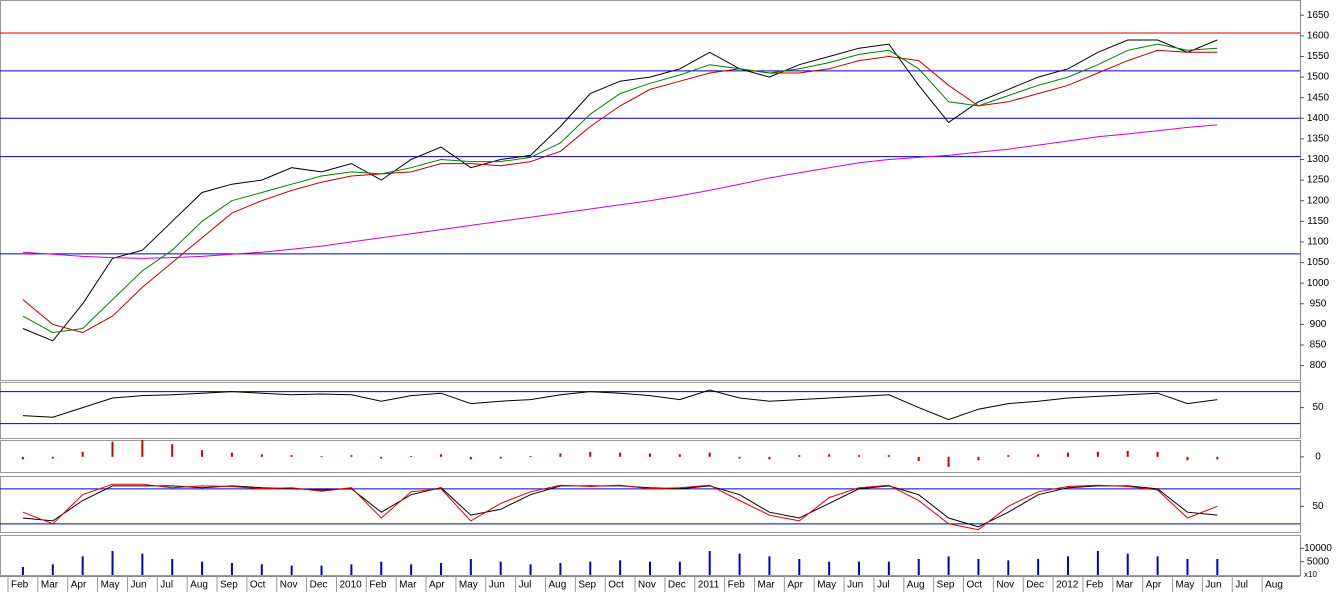 The width and height of the screenshot is (1336, 592). What do you see at coordinates (1318, 456) in the screenshot?
I see `y-tick-label: 0` at bounding box center [1318, 456].